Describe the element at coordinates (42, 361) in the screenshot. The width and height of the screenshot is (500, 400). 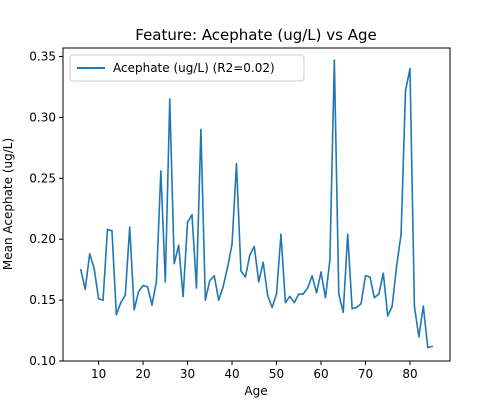
I see `y-tick-label: 0.10` at that location.